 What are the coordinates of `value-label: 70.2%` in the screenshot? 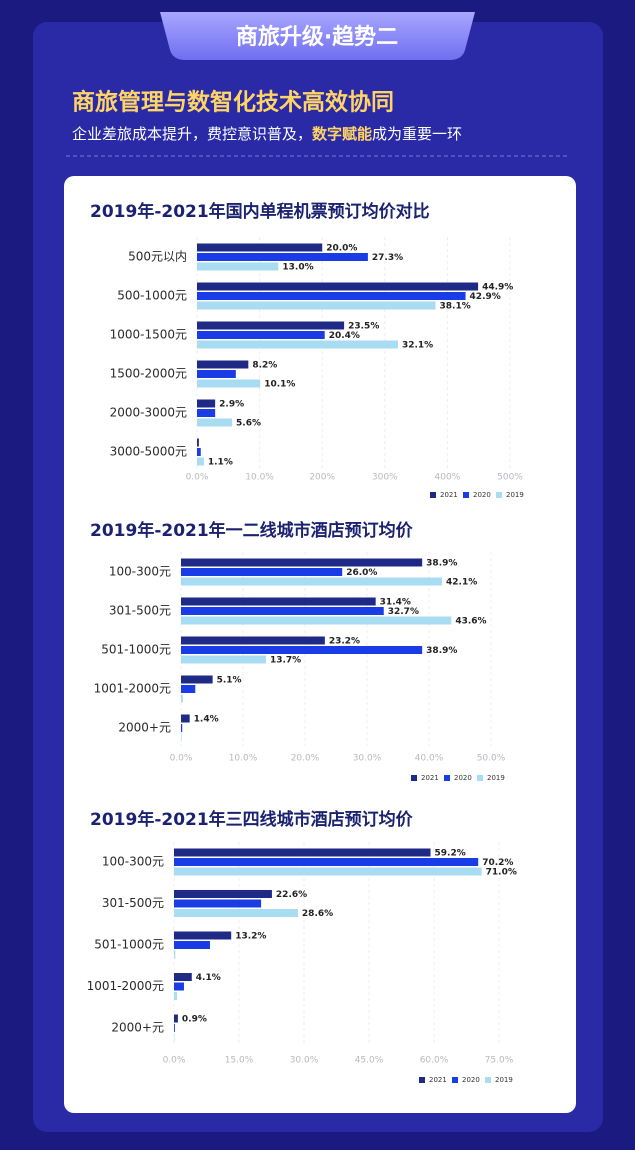 It's located at (497, 863).